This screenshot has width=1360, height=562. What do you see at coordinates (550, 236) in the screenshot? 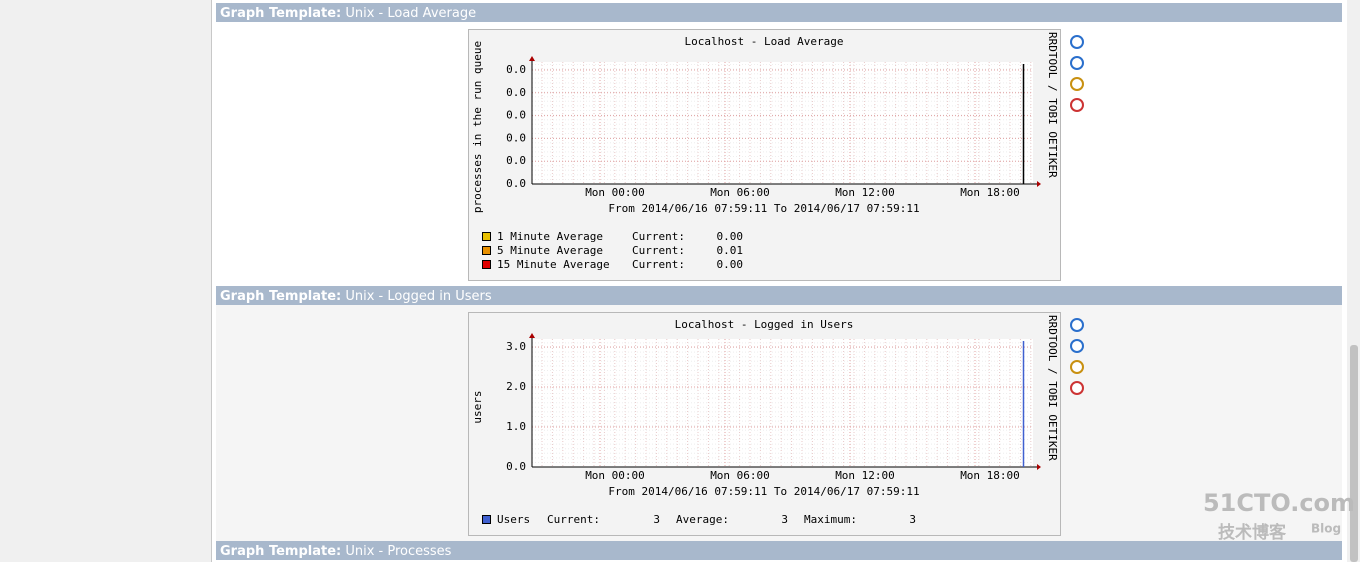
I see `legend-text: 1 Minute Average` at bounding box center [550, 236].